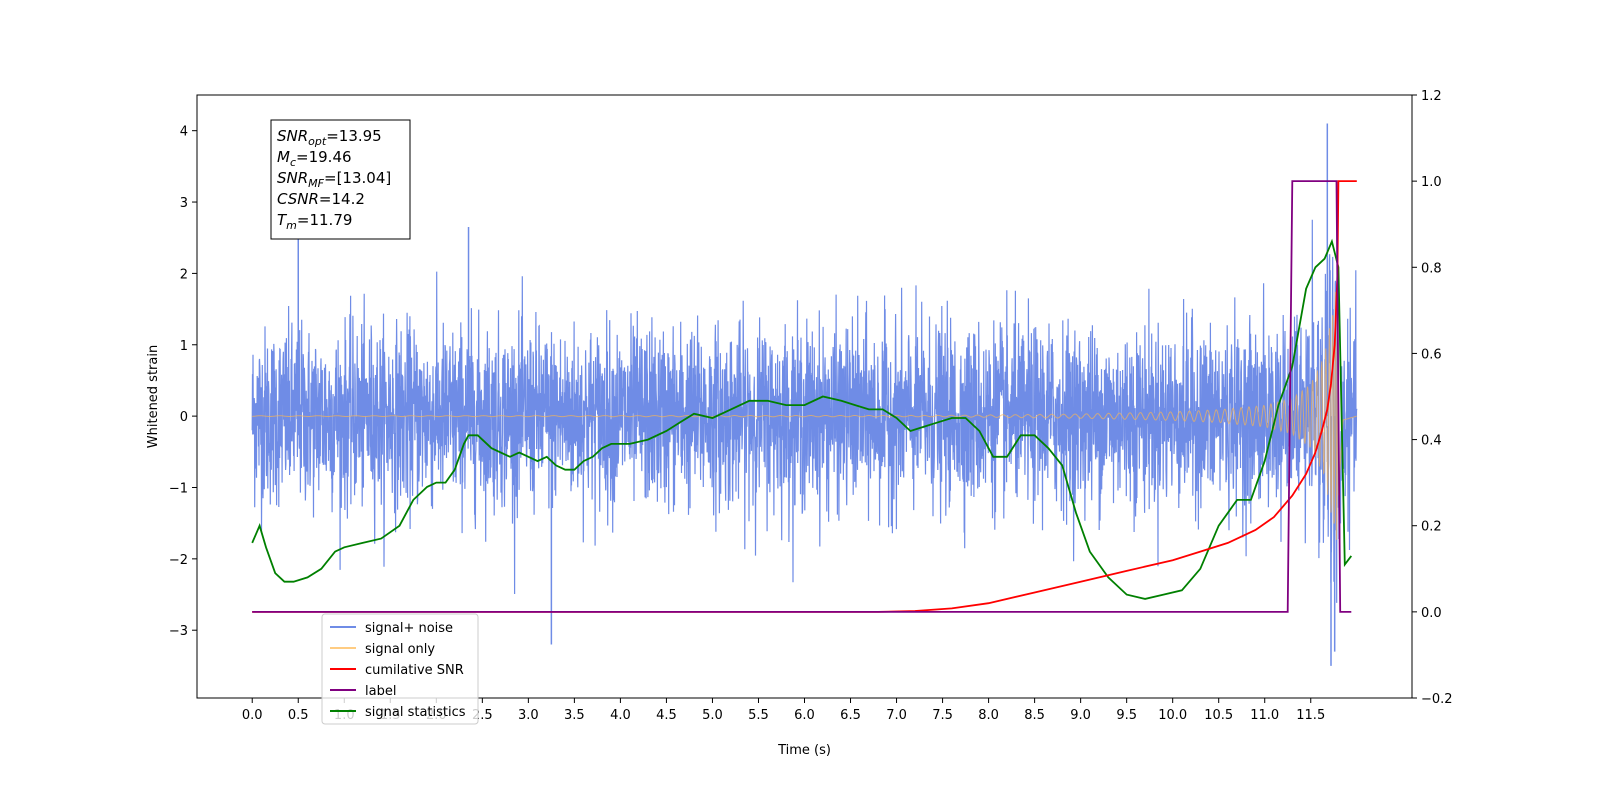  Describe the element at coordinates (804, 750) in the screenshot. I see `x-axis-label: Time (s)` at that location.